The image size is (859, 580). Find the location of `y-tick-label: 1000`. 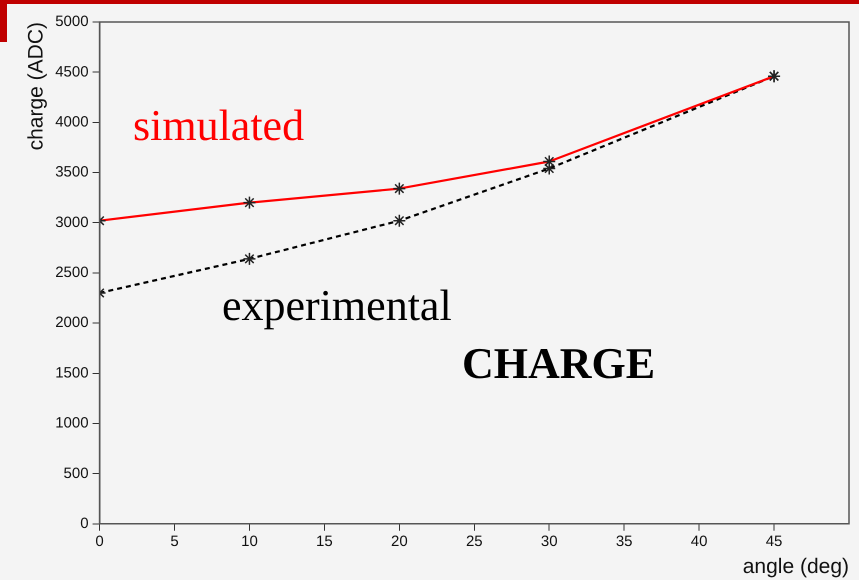

y-tick-label: 1000 is located at coordinates (72, 423).